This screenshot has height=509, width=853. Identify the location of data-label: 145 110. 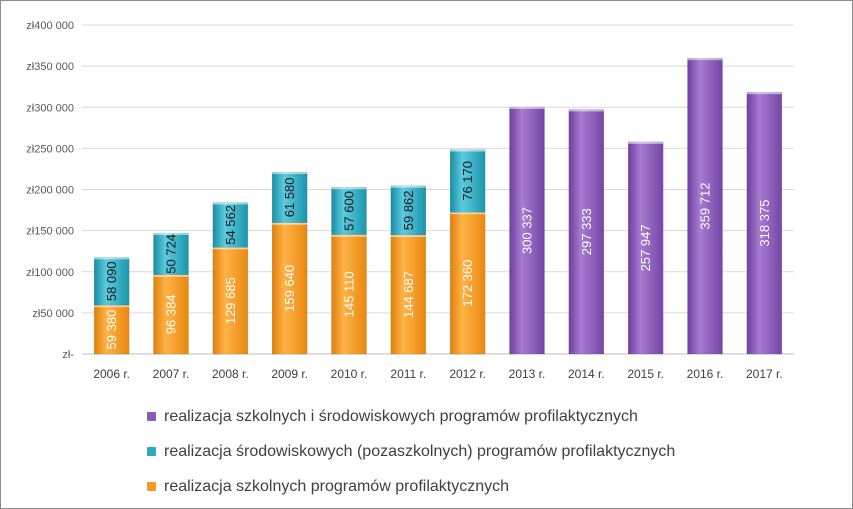
(349, 294).